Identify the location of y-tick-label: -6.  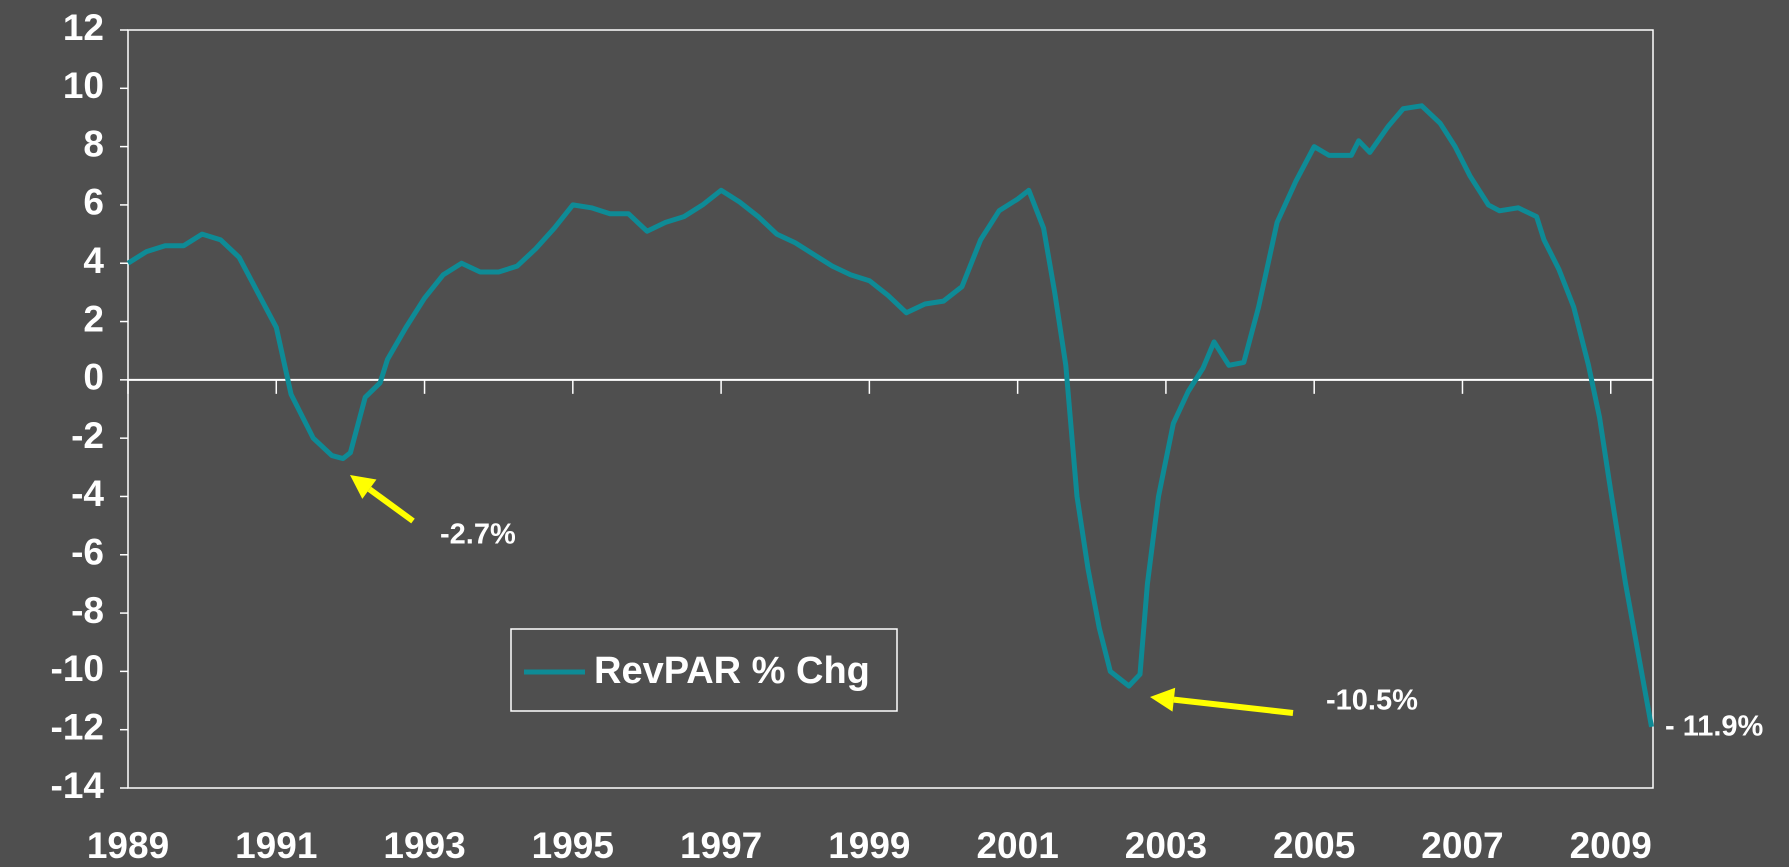
(87, 552).